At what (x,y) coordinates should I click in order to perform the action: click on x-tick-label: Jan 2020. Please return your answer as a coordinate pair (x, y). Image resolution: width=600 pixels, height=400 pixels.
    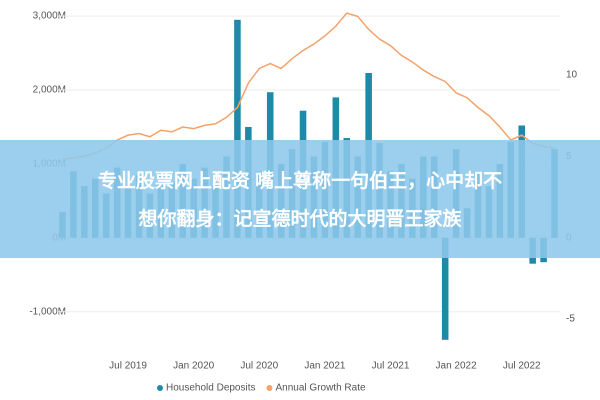
    Looking at the image, I should click on (194, 366).